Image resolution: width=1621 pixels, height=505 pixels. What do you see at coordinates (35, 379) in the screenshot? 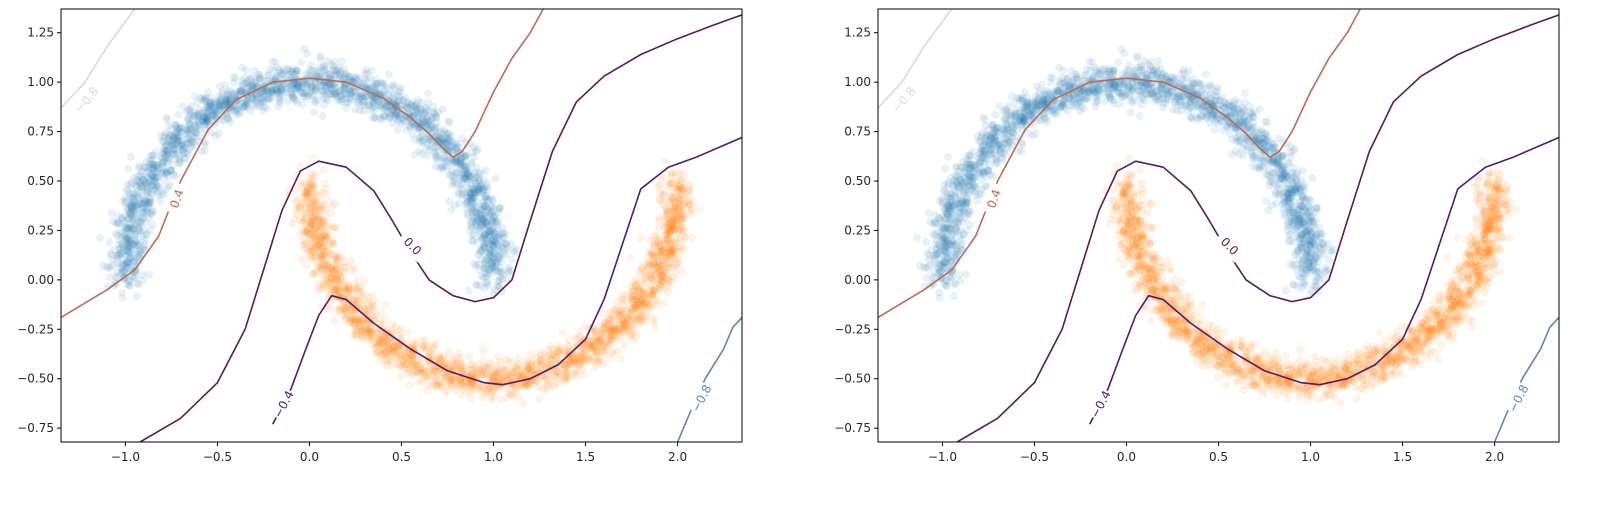
I see `y-tick-label: −0.50` at bounding box center [35, 379].